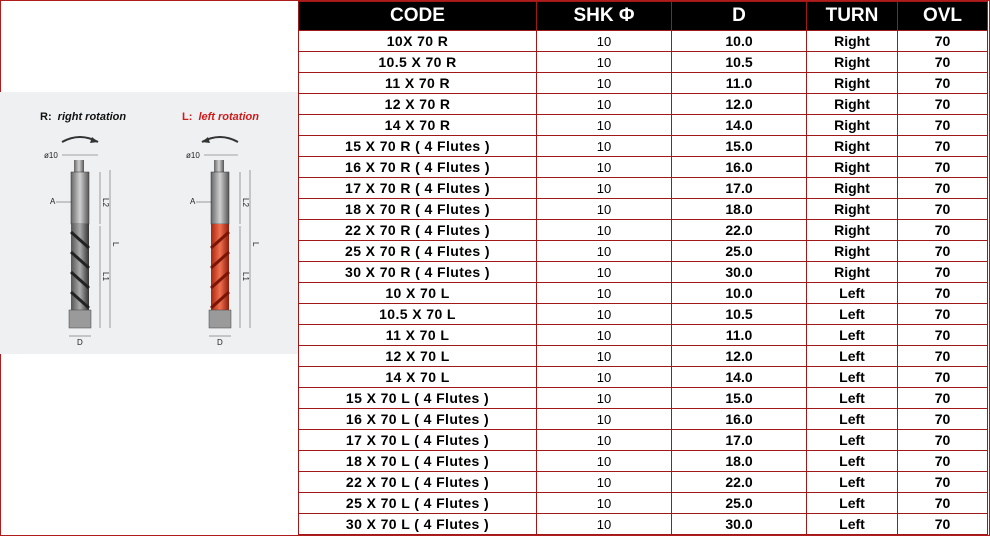 This screenshot has width=990, height=536. What do you see at coordinates (417, 440) in the screenshot?
I see `cell-code: 17 X 70 L ( 4 Flutes )` at bounding box center [417, 440].